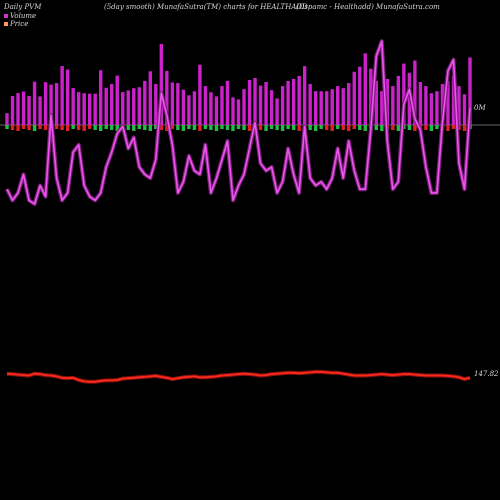 The width and height of the screenshot is (500, 500). Describe the element at coordinates (6, 16) in the screenshot. I see `legend-swatch-volume` at that location.